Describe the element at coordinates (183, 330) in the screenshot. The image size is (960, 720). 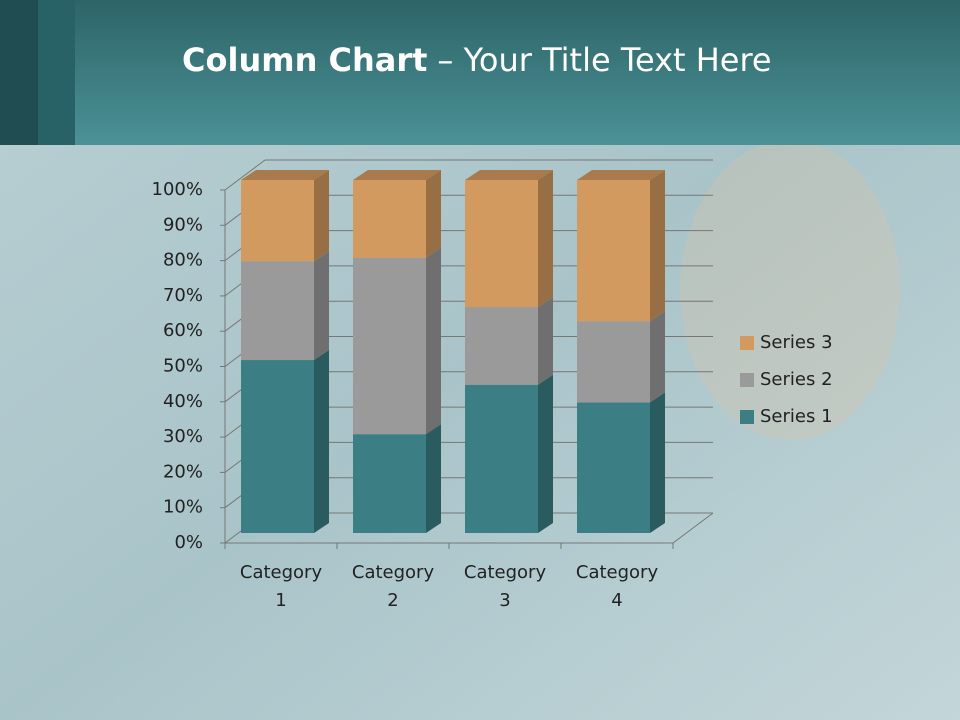
I see `y-tick-label: 60%` at that location.